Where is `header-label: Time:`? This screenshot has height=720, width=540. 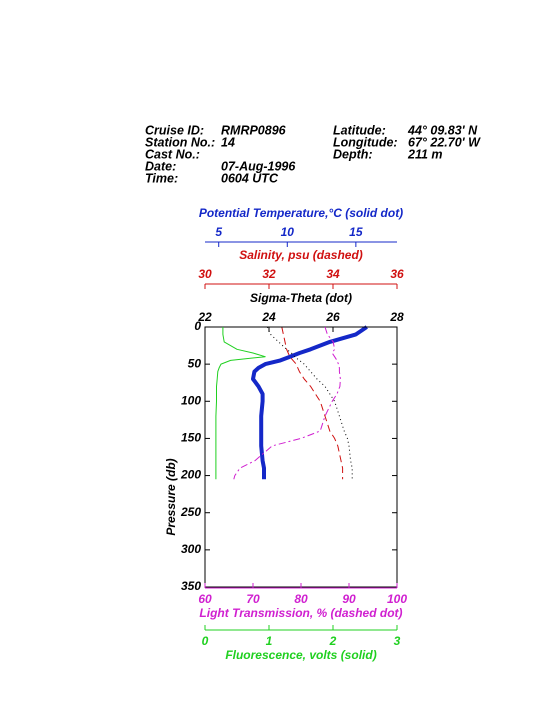
header-label: Time: is located at coordinates (161, 178).